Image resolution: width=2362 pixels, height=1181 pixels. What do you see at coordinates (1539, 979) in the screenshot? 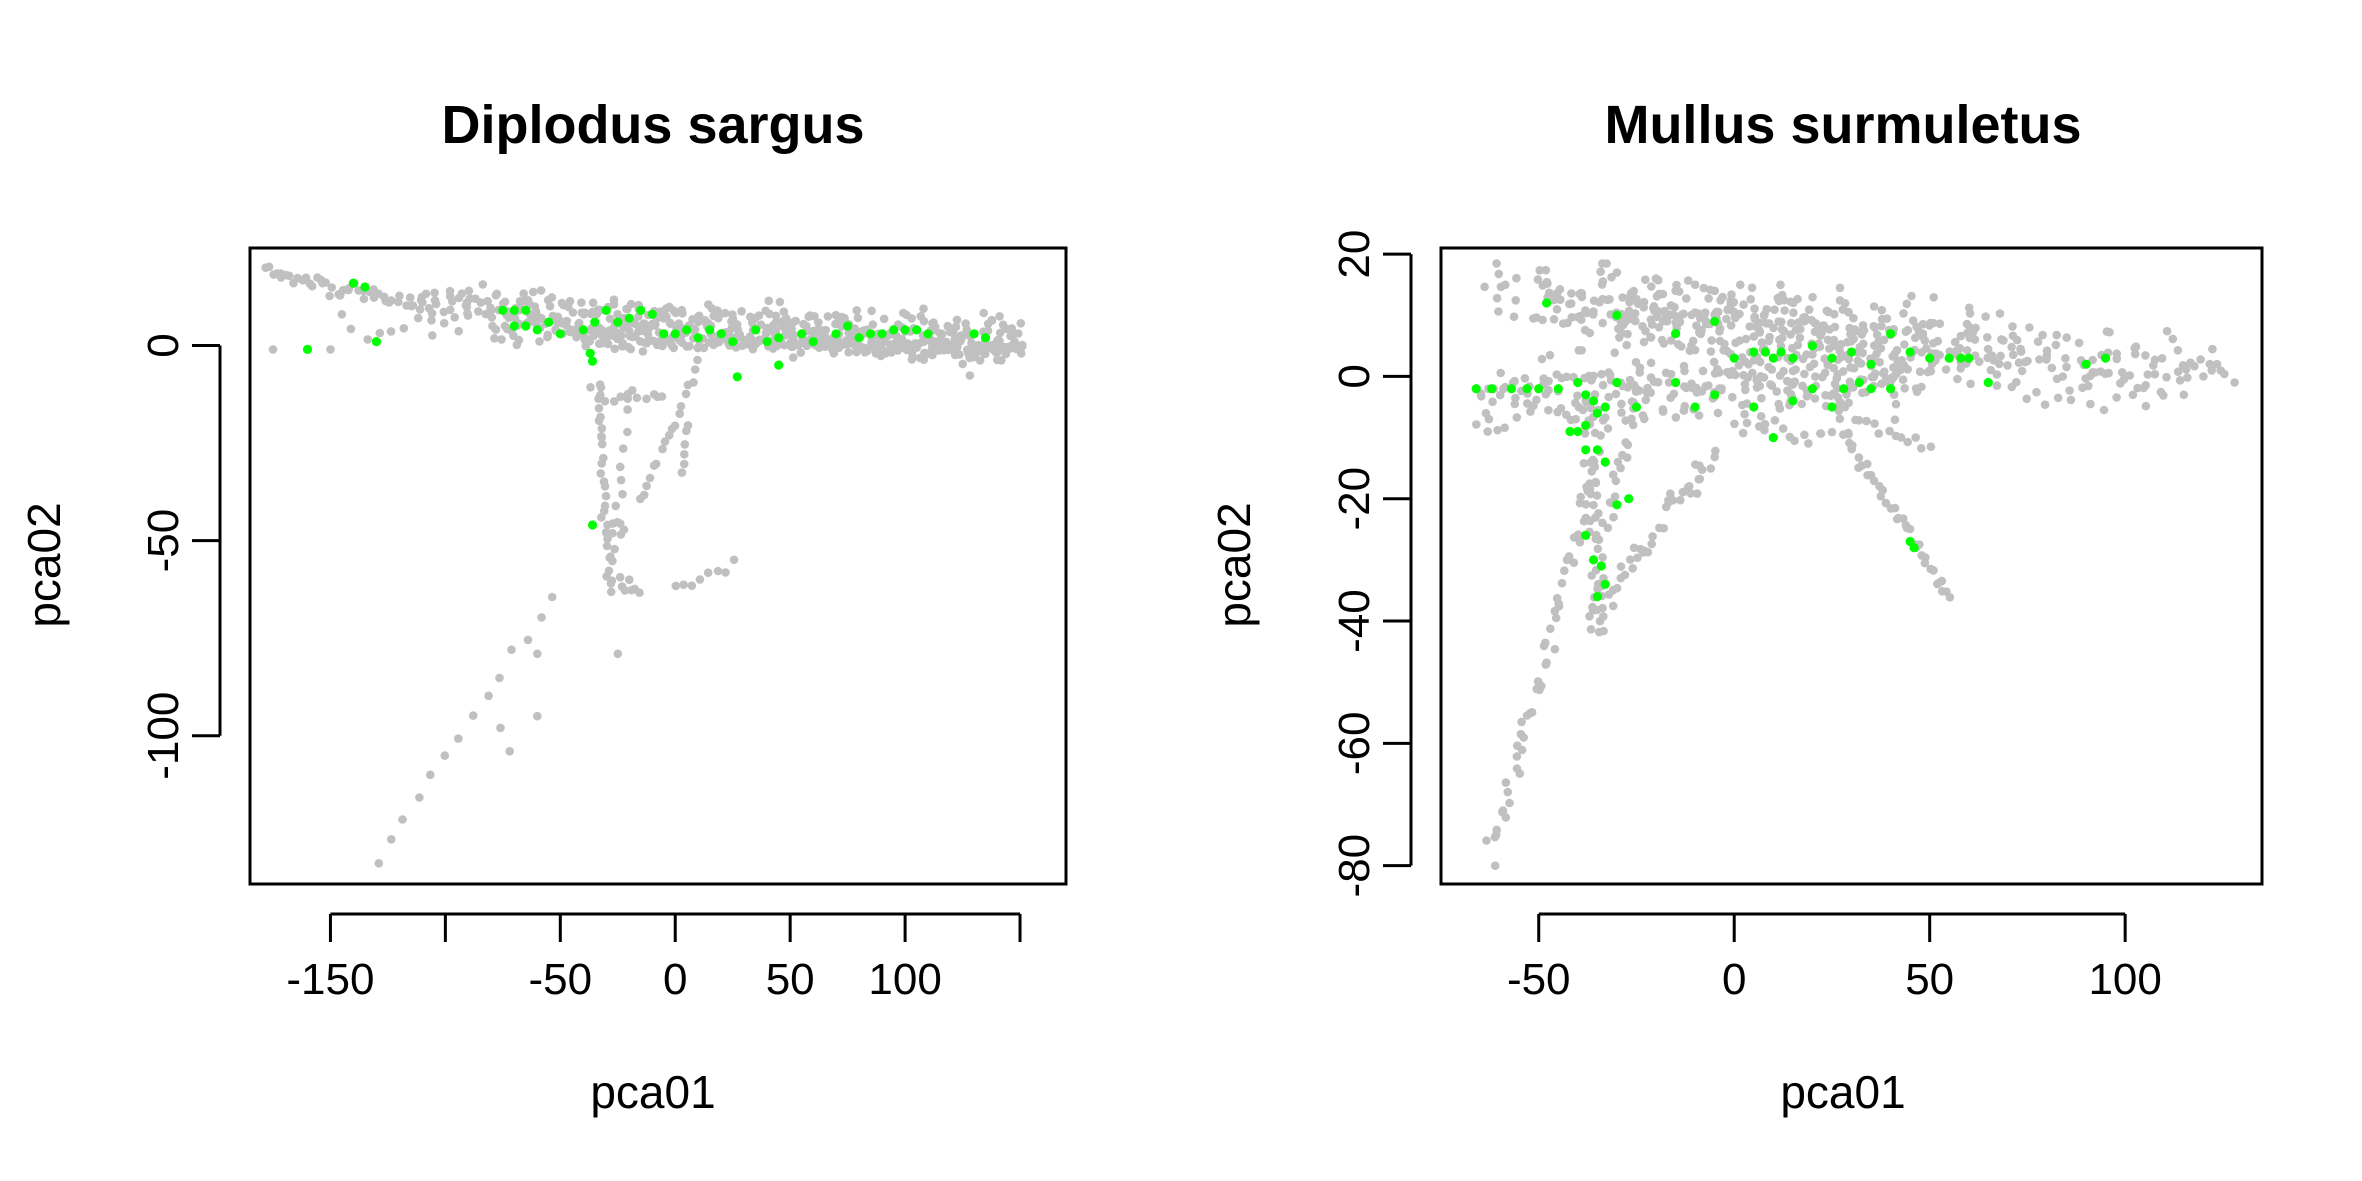
I see `x-tick-label: -50` at bounding box center [1539, 979].